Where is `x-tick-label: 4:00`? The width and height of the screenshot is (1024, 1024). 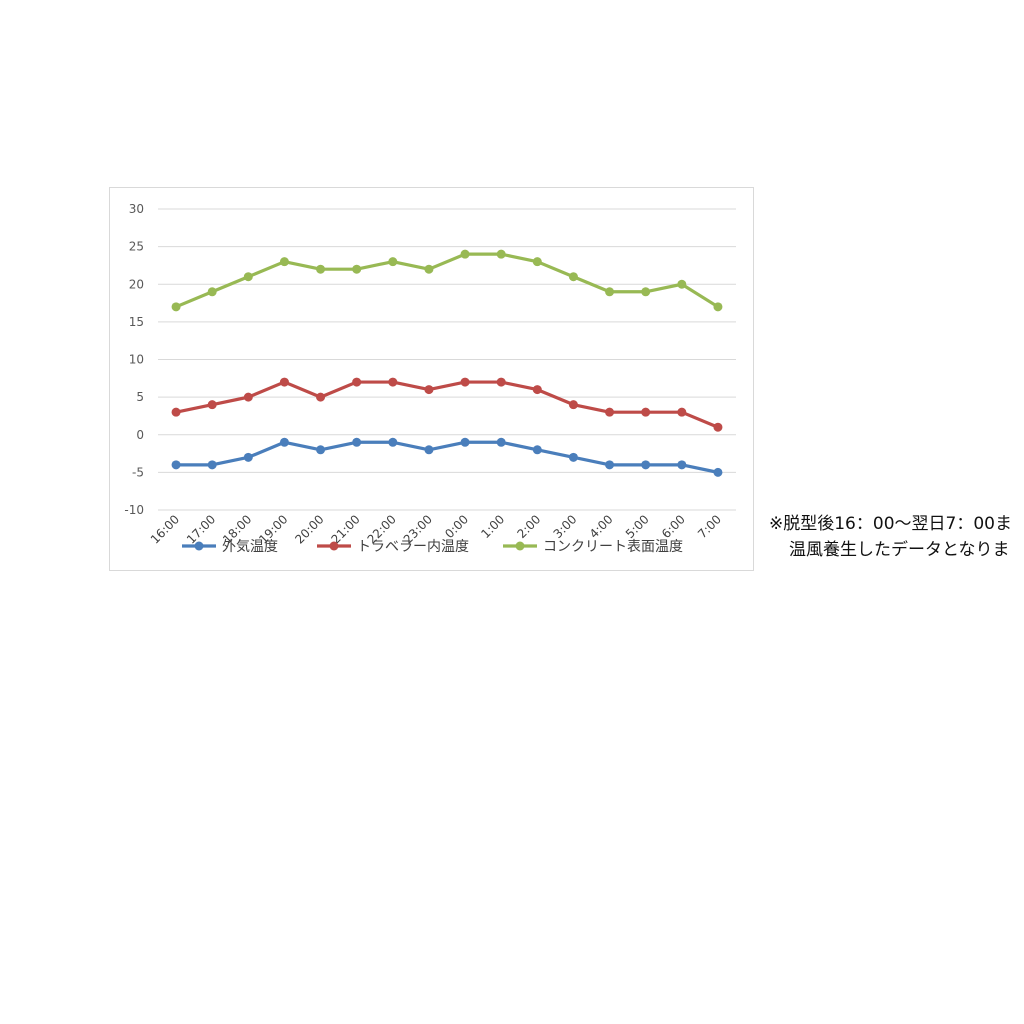
x-tick-label: 4:00 is located at coordinates (601, 526).